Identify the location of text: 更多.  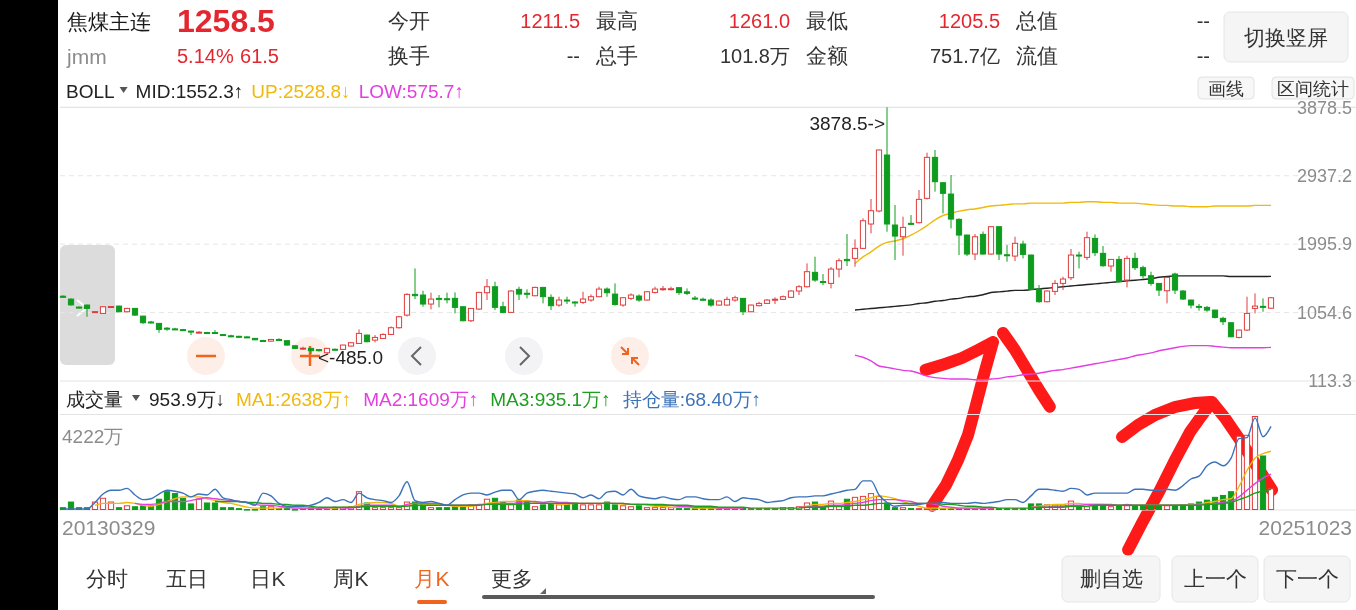
(512, 578).